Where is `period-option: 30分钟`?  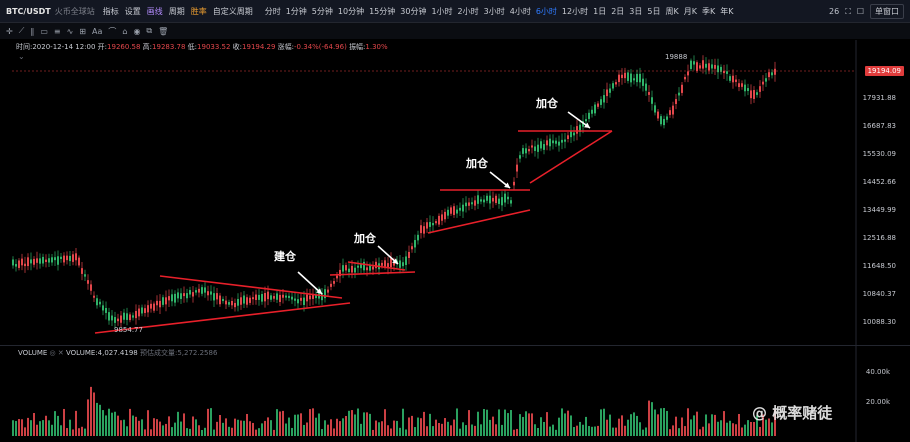 period-option: 30分钟 is located at coordinates (413, 11).